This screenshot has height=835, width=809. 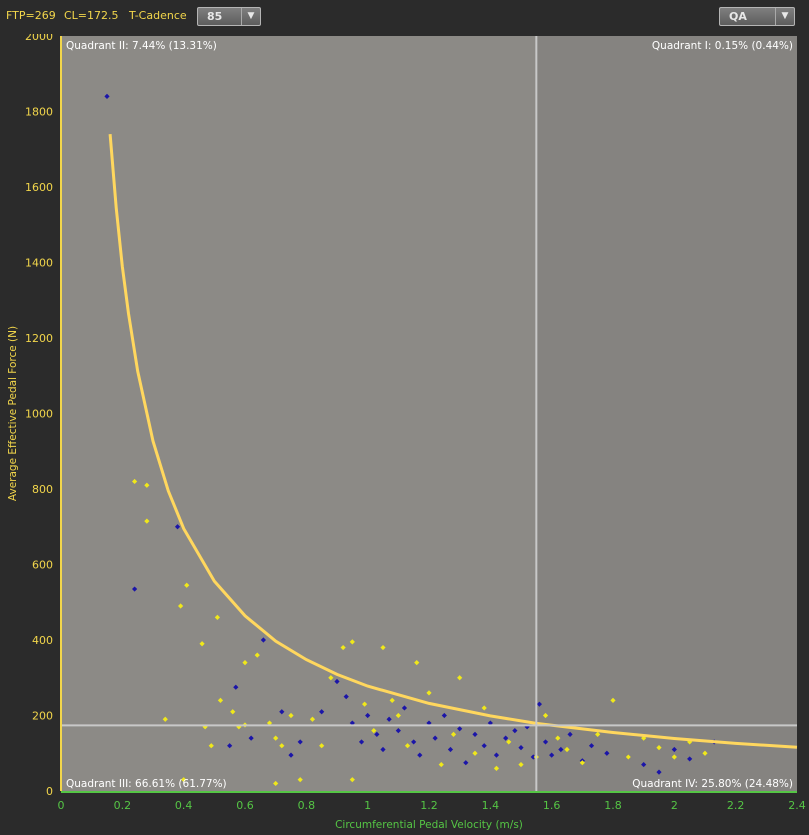 What do you see at coordinates (39, 112) in the screenshot?
I see `y-tick-label: 1800` at bounding box center [39, 112].